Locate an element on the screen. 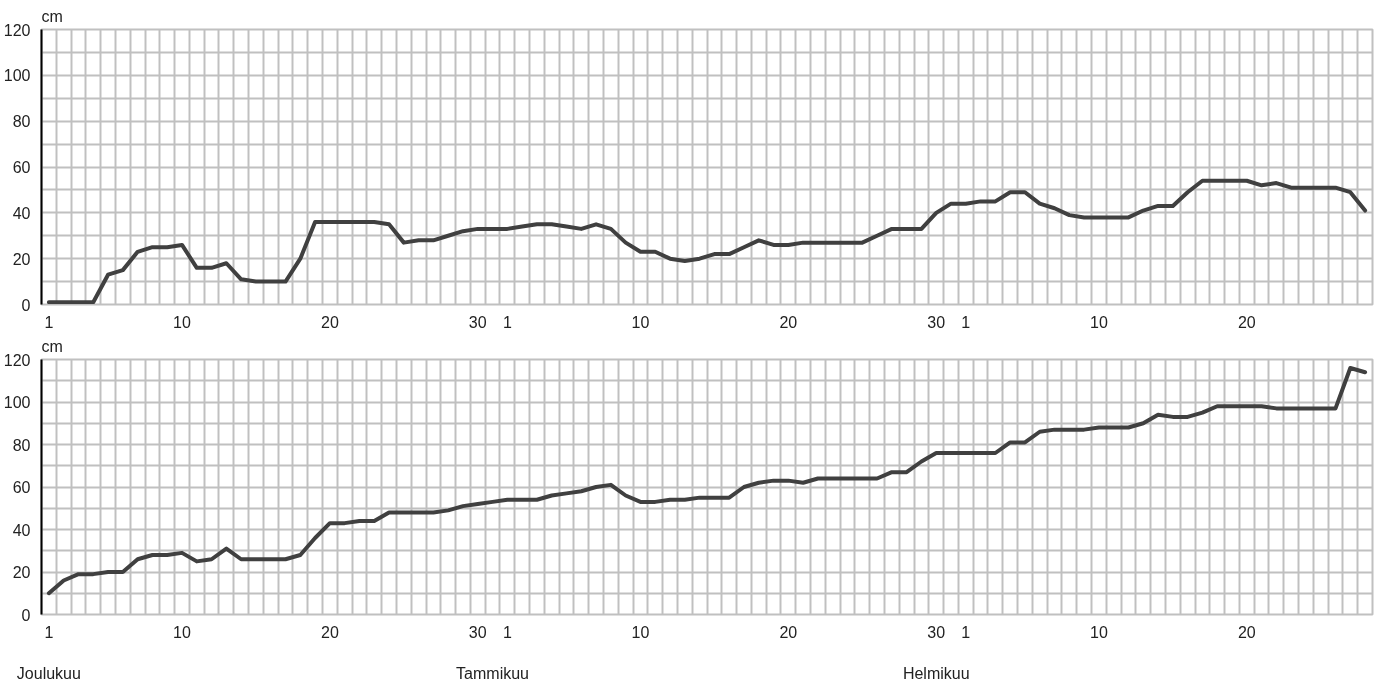  text: Helmikuu is located at coordinates (936, 673).